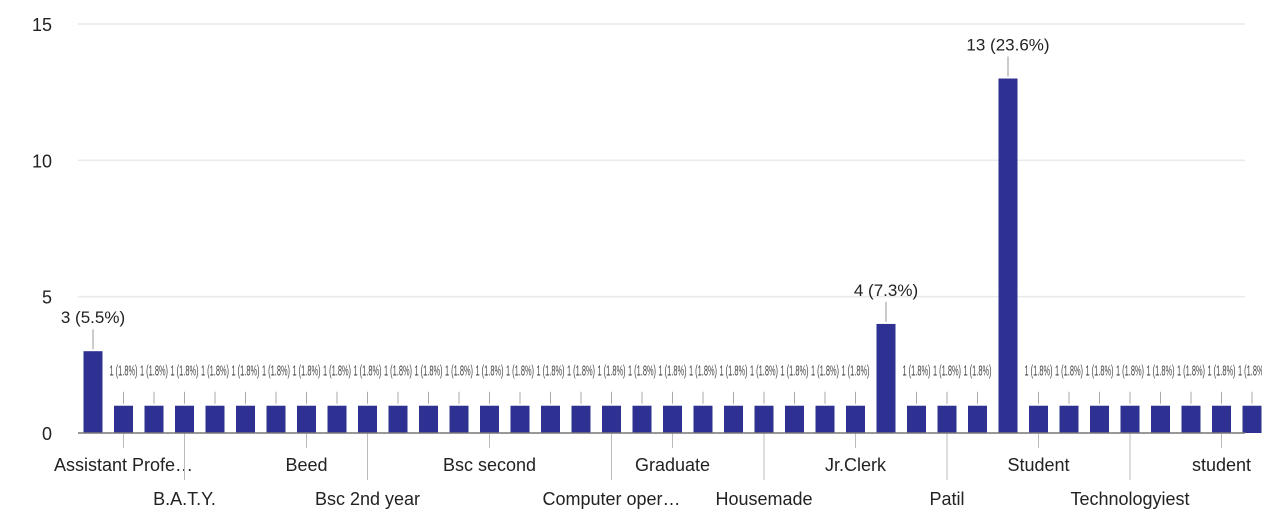 The image size is (1262, 515). I want to click on y-tick-label: 0, so click(47, 434).